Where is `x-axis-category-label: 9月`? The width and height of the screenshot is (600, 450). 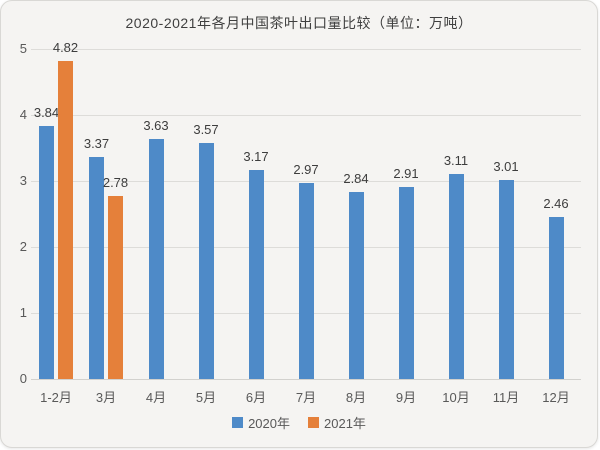
x-axis-category-label: 9月 is located at coordinates (406, 397).